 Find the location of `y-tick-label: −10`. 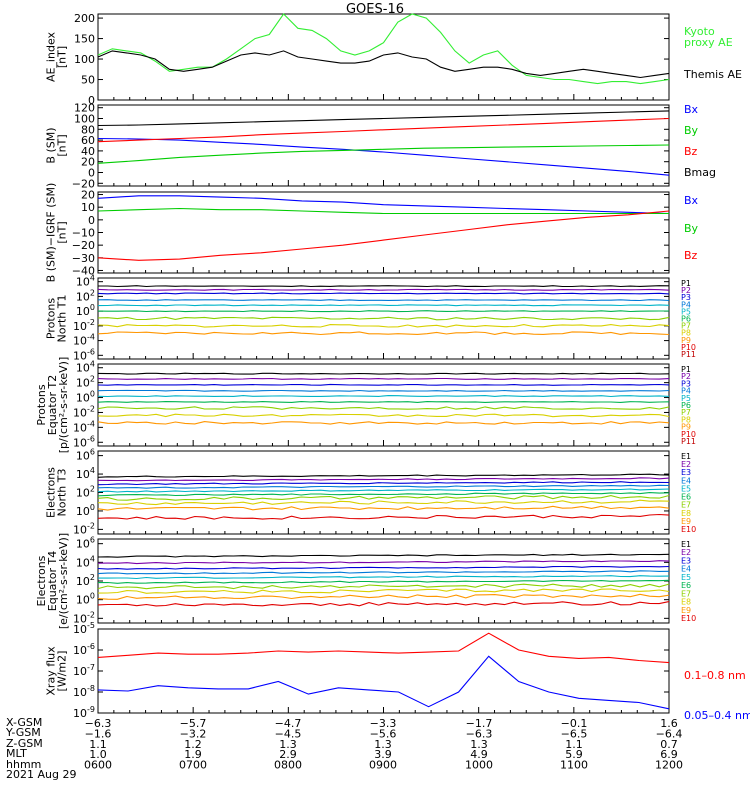

y-tick-label: −10 is located at coordinates (83, 233).